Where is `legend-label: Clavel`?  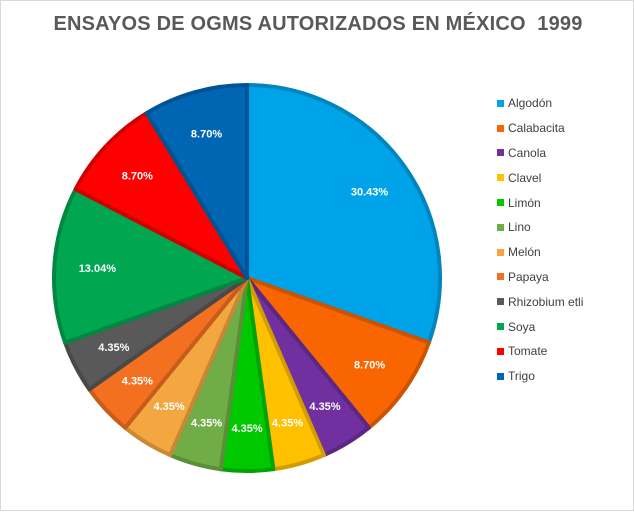 legend-label: Clavel is located at coordinates (525, 177).